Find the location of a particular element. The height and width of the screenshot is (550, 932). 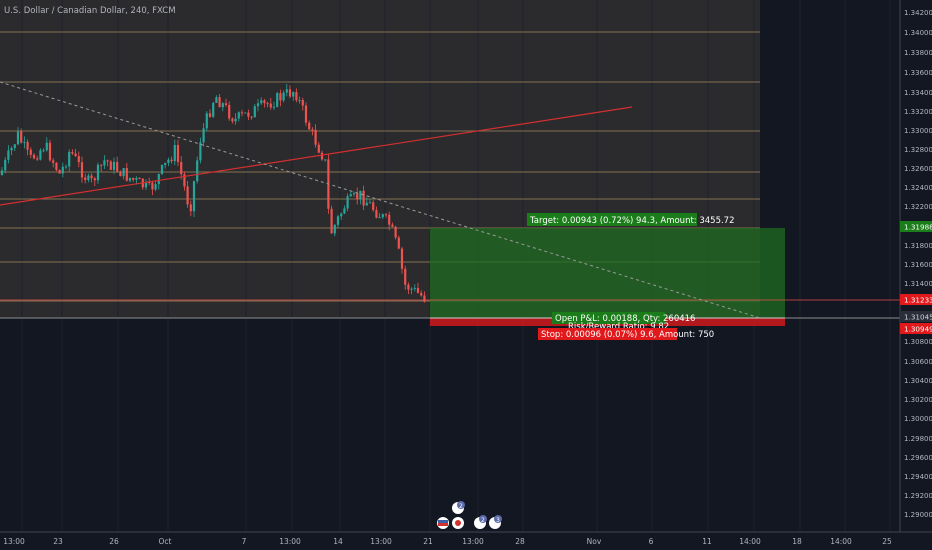

target-zone is located at coordinates (607, 273).